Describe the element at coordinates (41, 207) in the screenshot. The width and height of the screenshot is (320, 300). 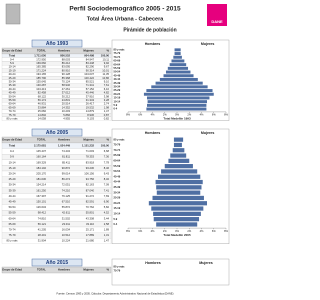
I see `table-cell: 126.634` at that location.